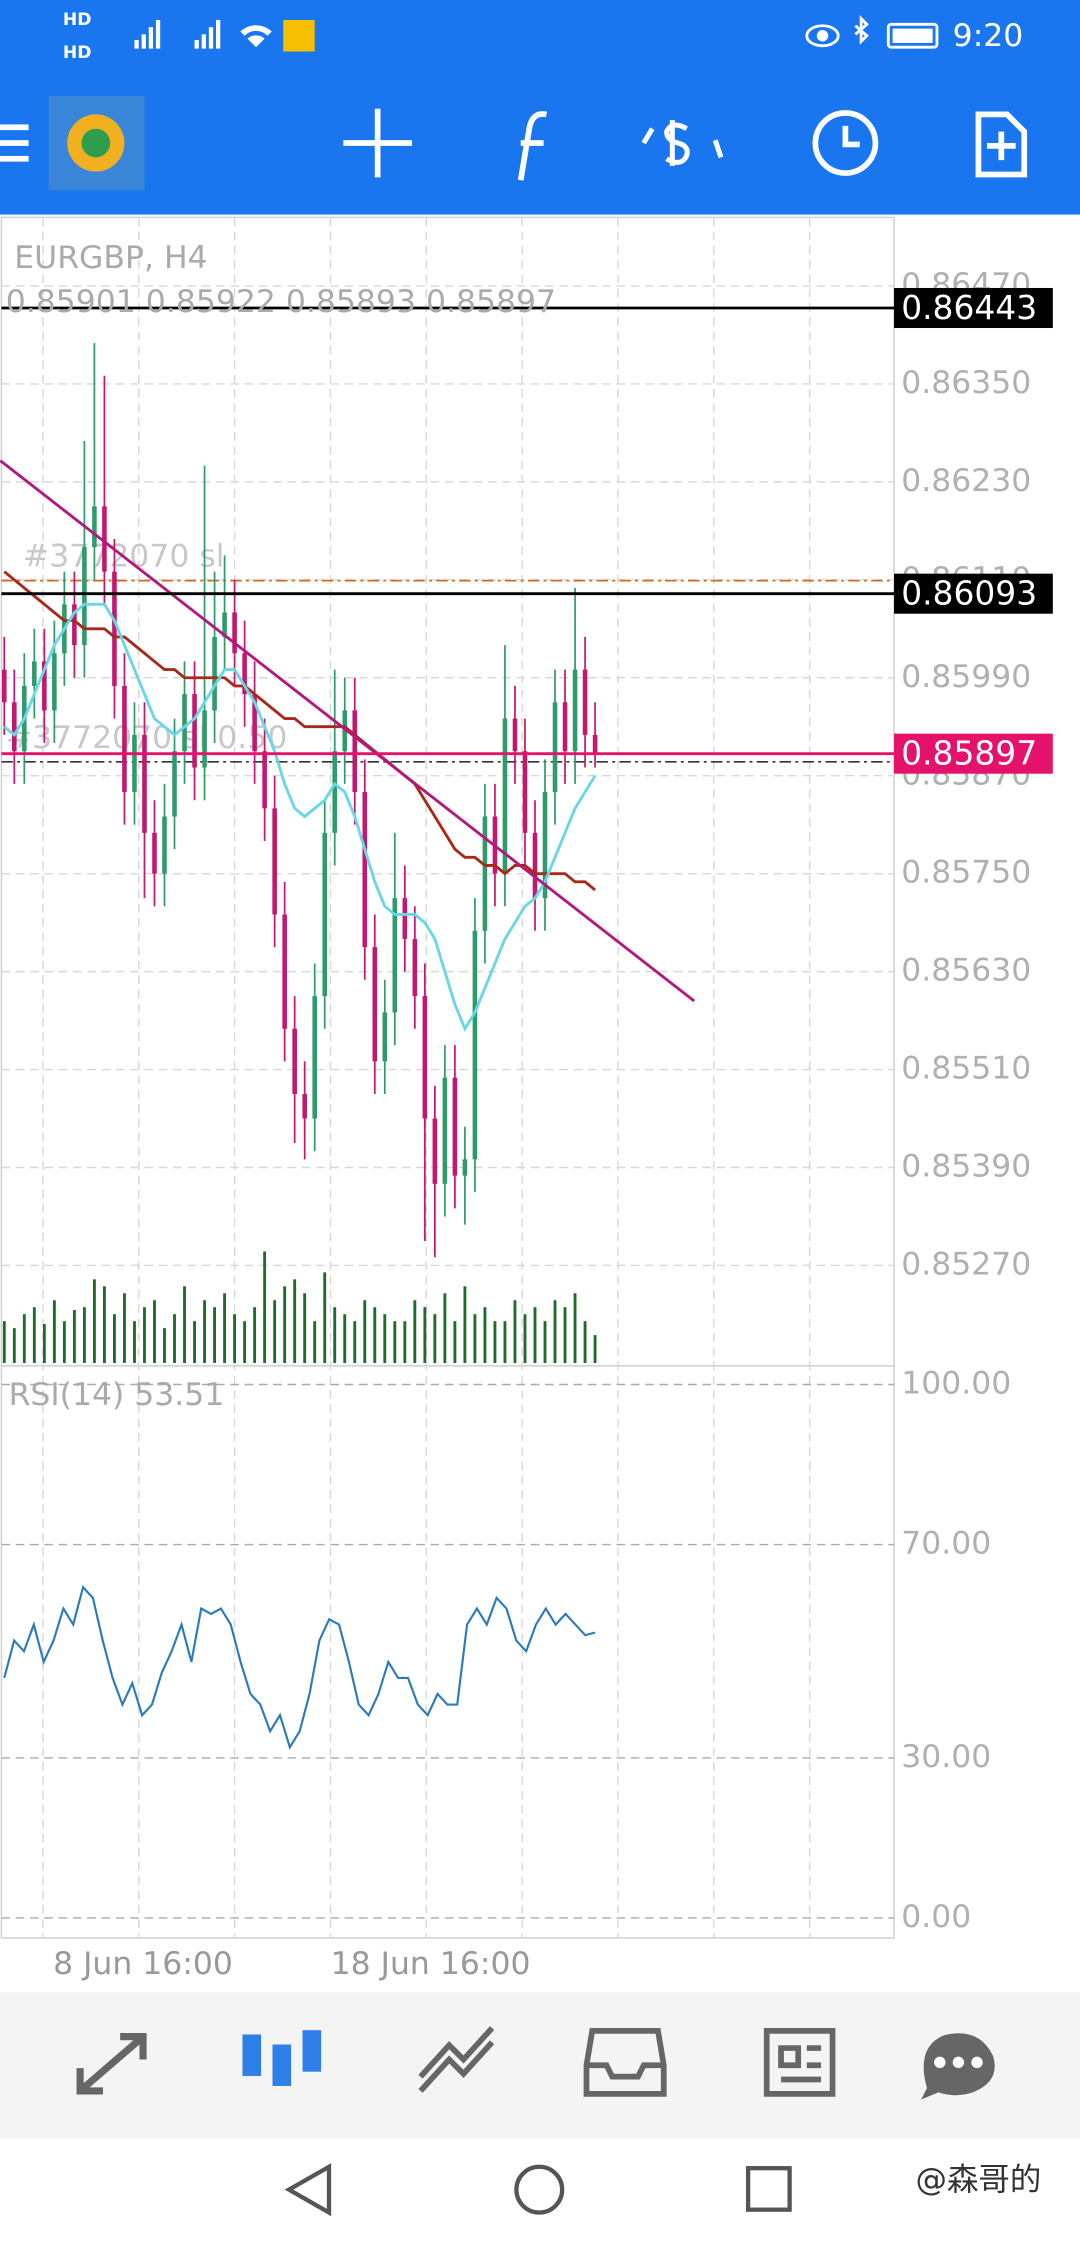  I want to click on price-box-label: 0.86443, so click(969, 307).